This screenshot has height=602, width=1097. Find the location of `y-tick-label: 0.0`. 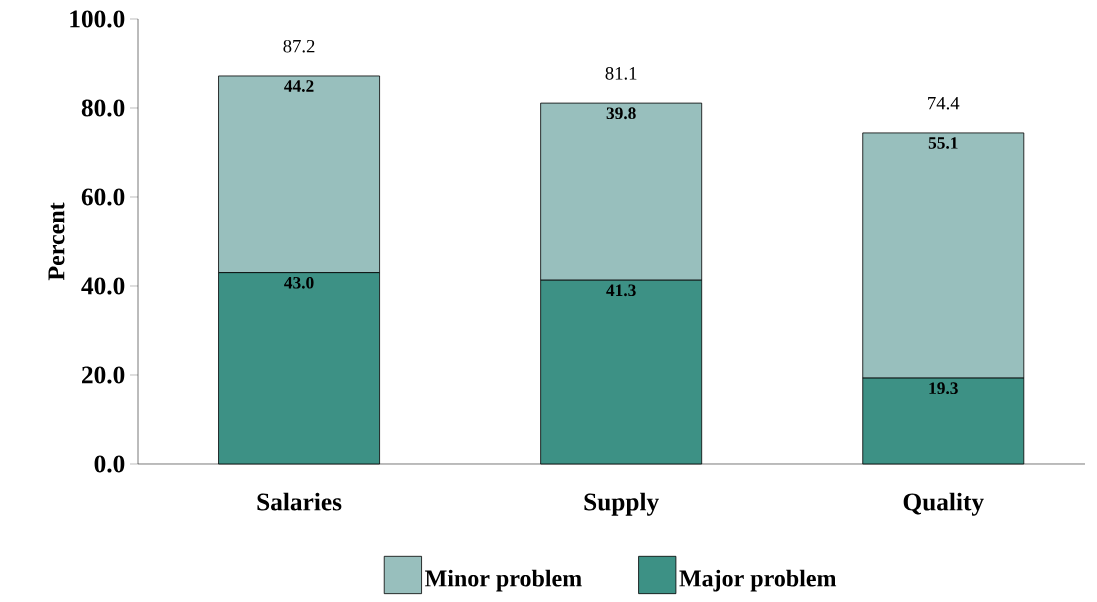

y-tick-label: 0.0 is located at coordinates (109, 464).